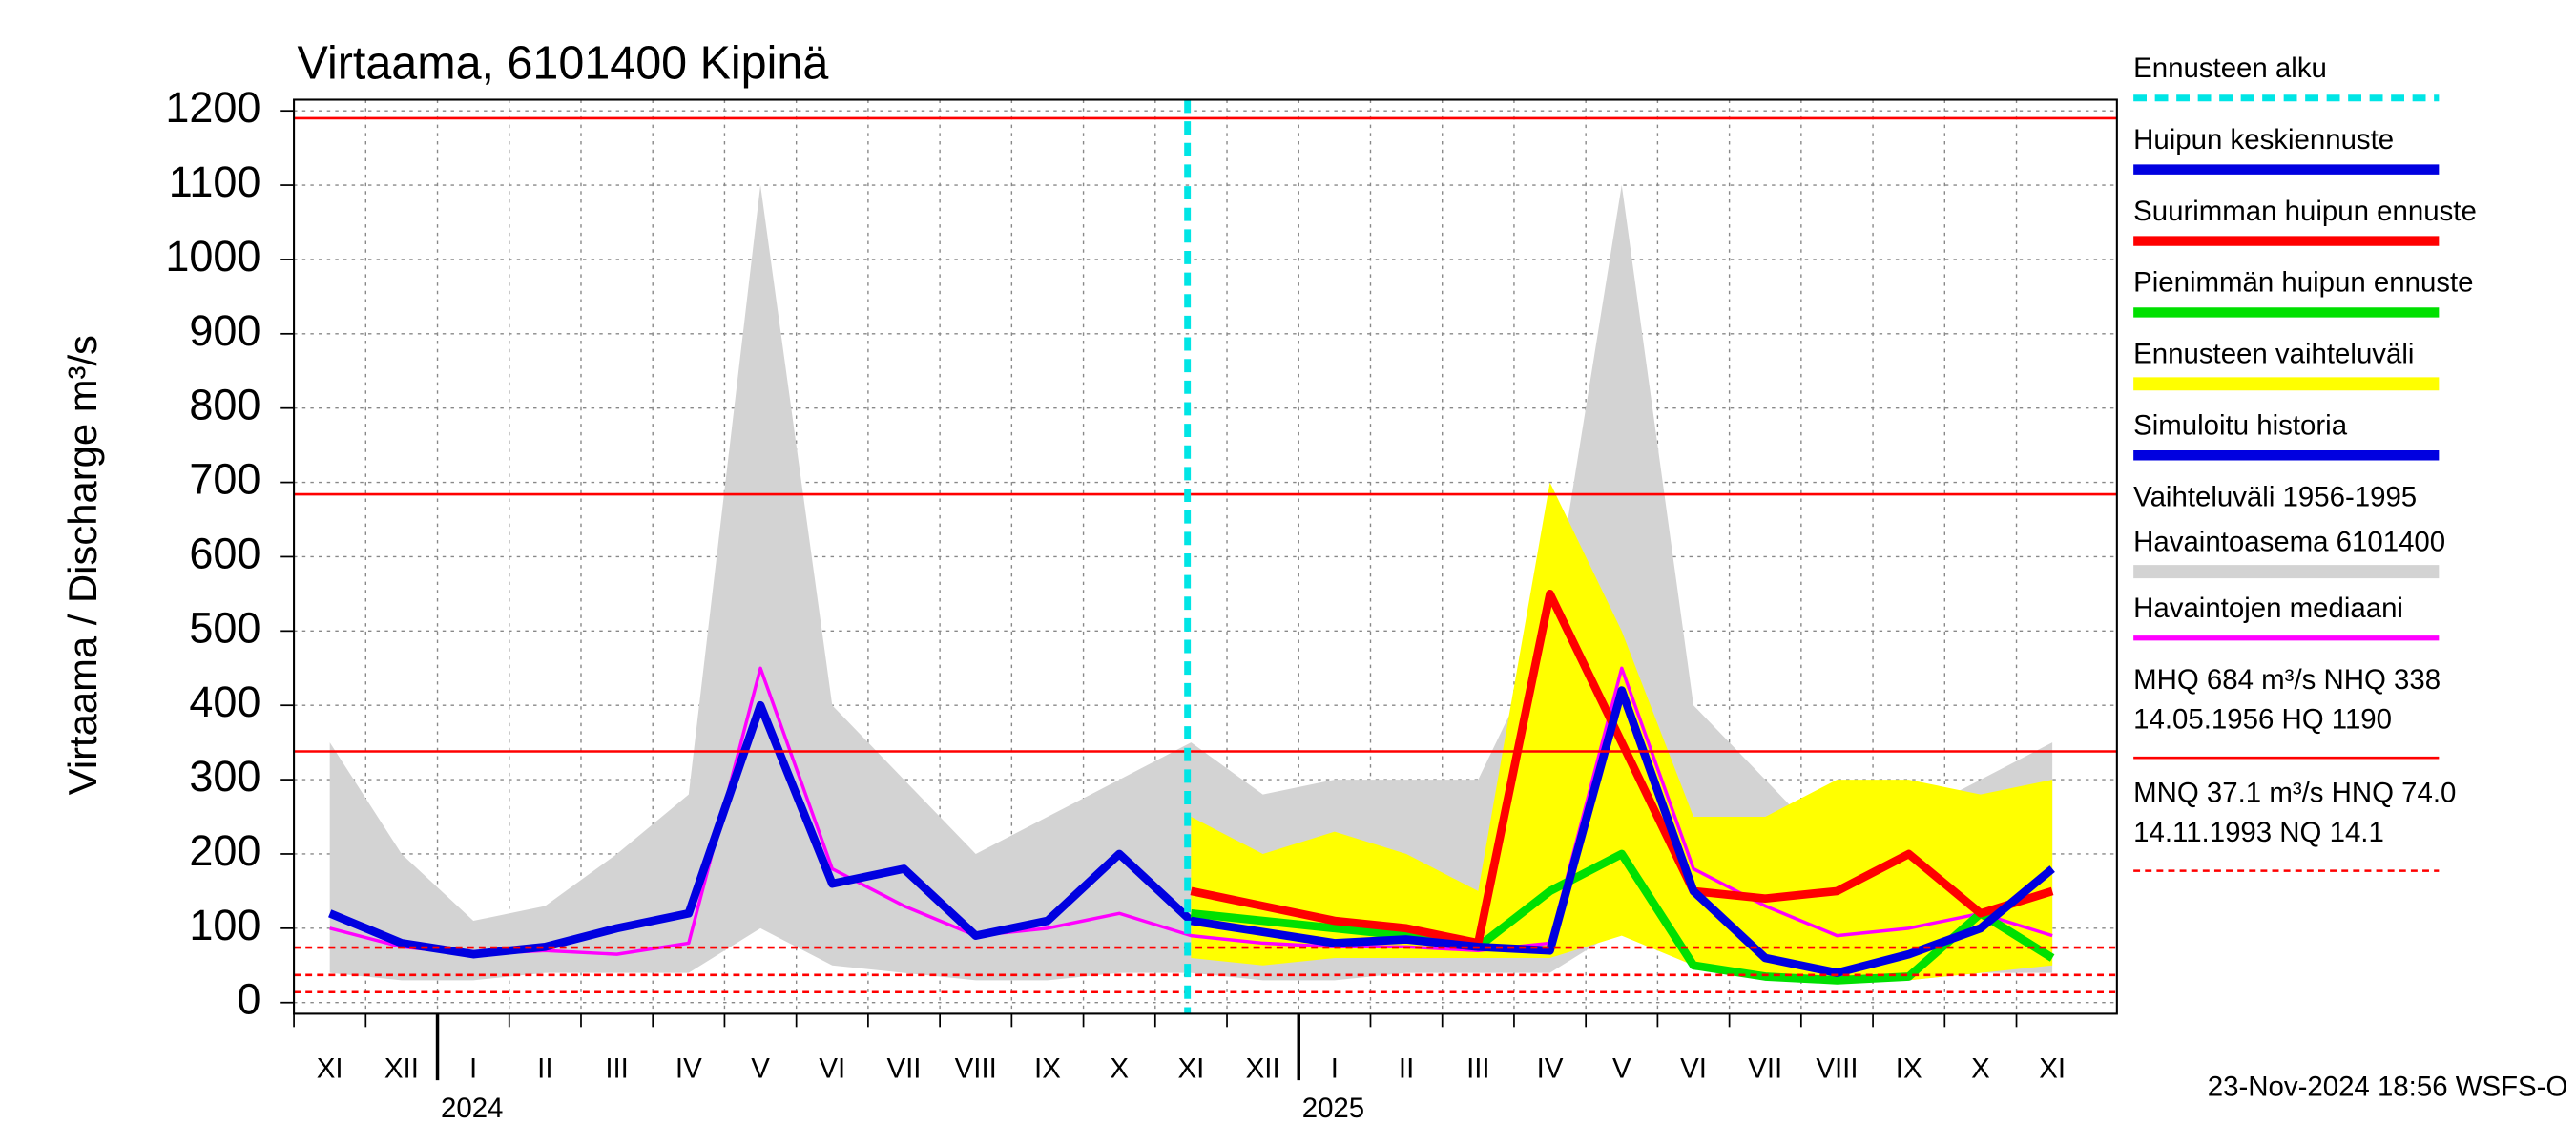 The image size is (2576, 1145). I want to click on y-tick-label: 600, so click(224, 553).